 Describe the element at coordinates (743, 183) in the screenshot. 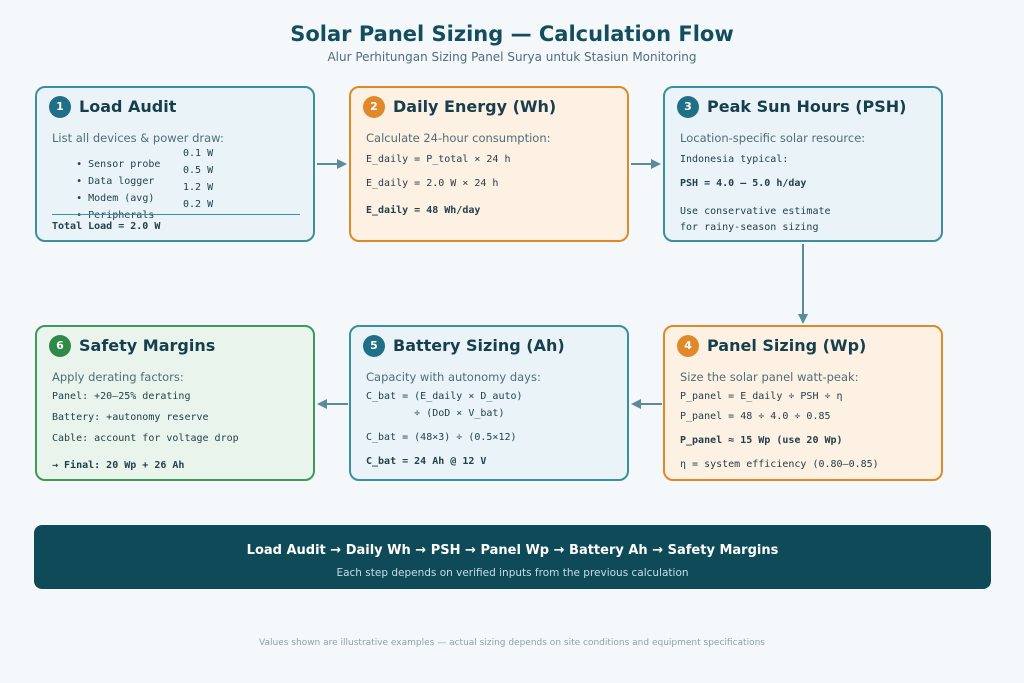

I see `psh-value: PSH = 4.0 – 5.0 h/day` at that location.